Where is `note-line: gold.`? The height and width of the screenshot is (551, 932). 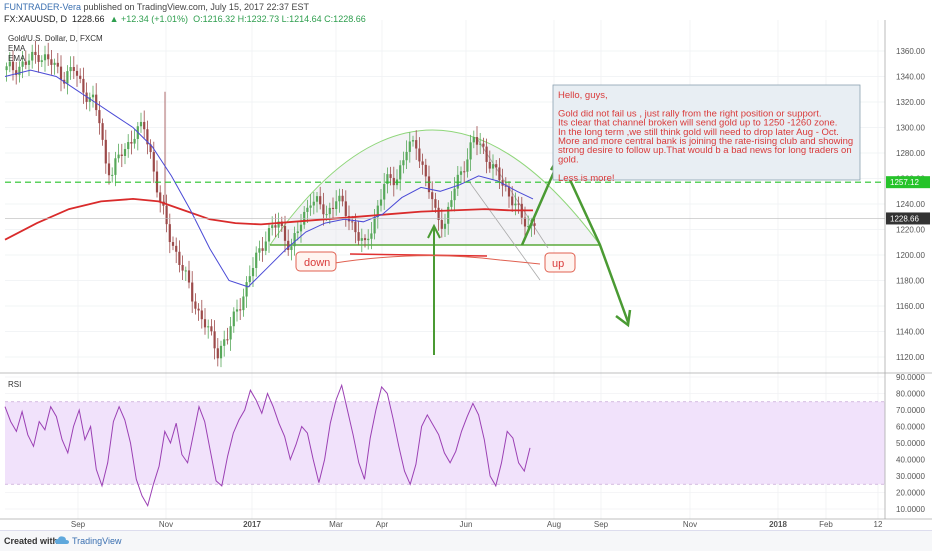 note-line: gold. is located at coordinates (568, 159).